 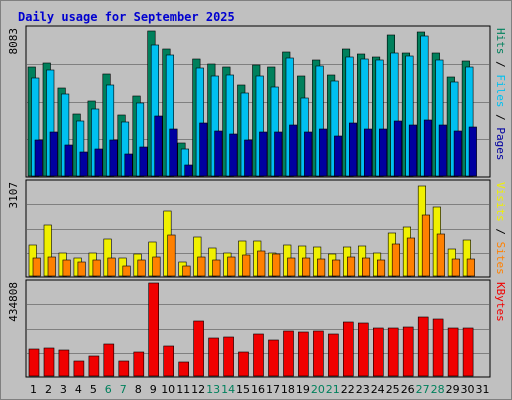 What do you see at coordinates (183, 389) in the screenshot?
I see `x-tick-day-11: 11` at bounding box center [183, 389].